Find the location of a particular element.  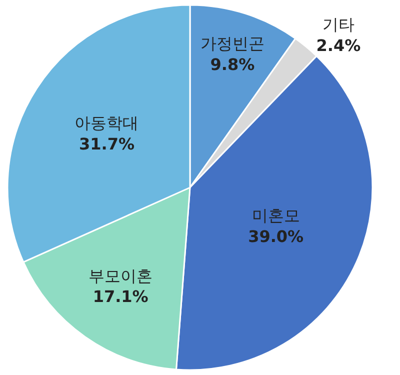

slice-label: 기타 is located at coordinates (338, 24).